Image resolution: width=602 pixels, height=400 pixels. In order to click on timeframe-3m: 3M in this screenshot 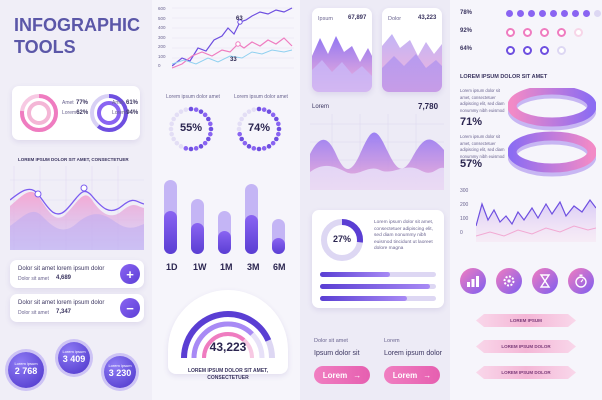, I will do `click(253, 267)`.